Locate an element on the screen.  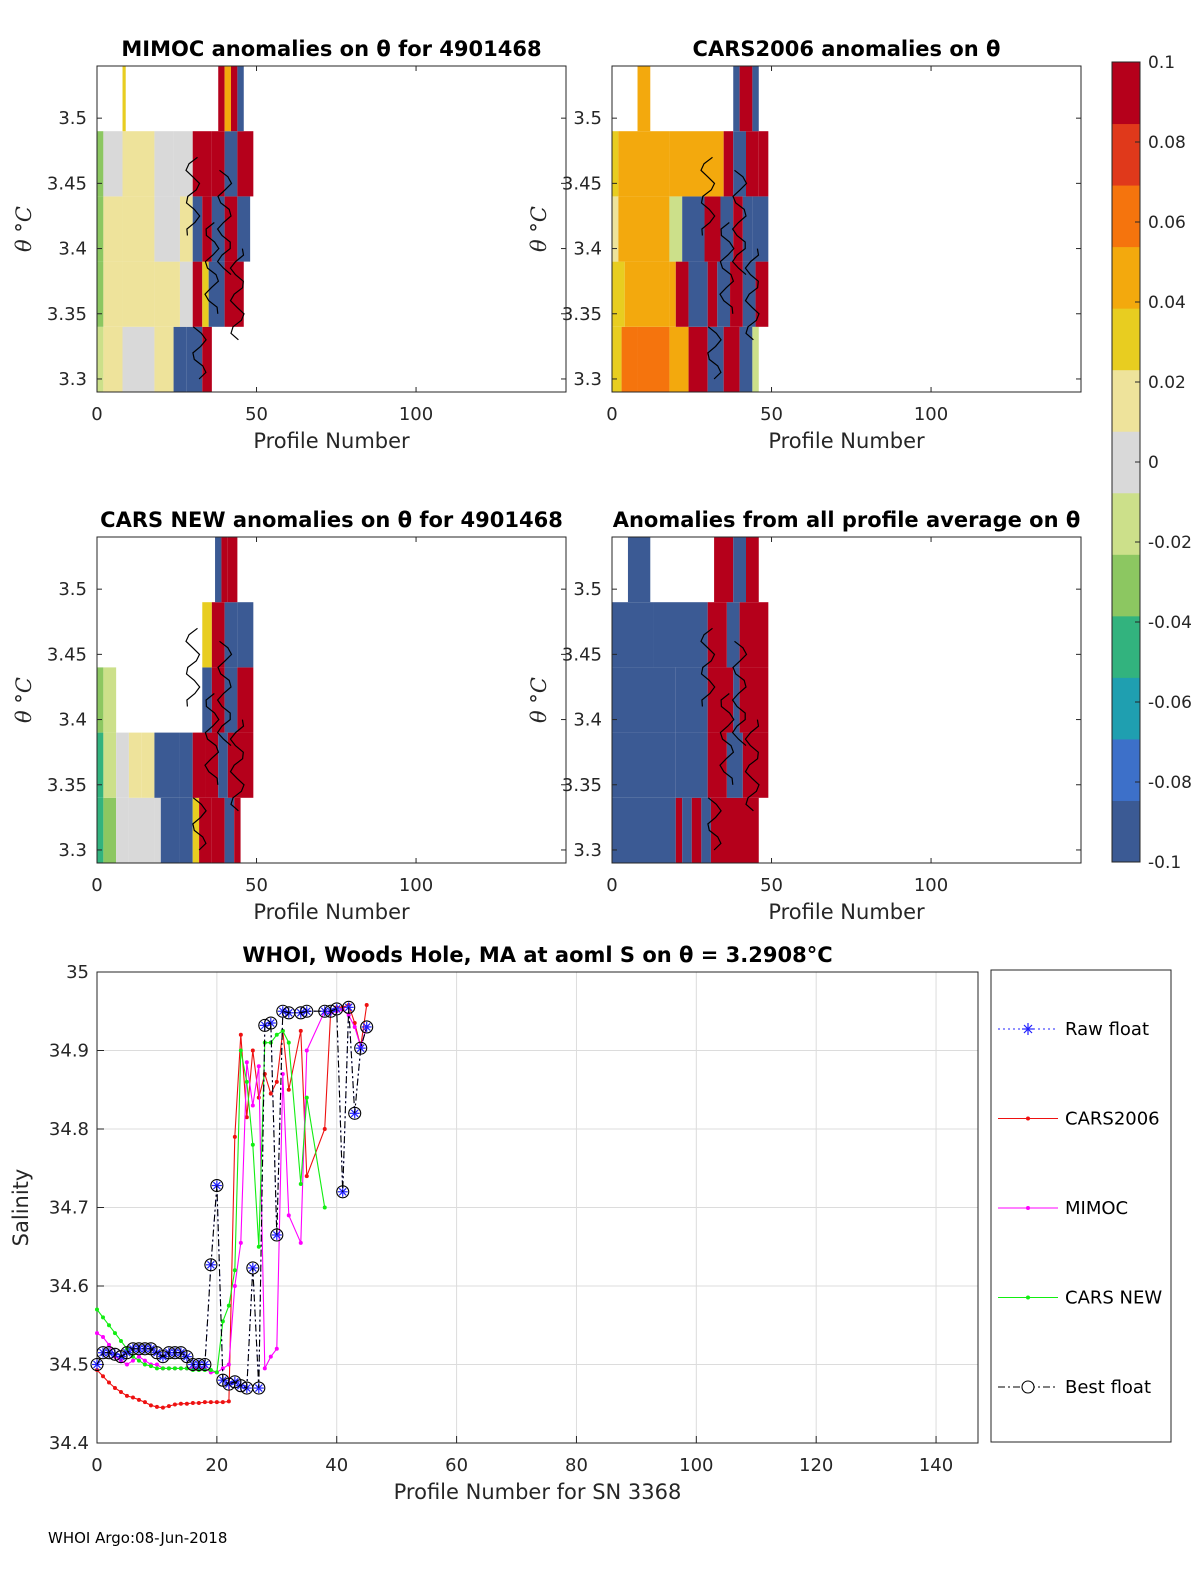
legend-item: MIMOC is located at coordinates (1063, 1208).